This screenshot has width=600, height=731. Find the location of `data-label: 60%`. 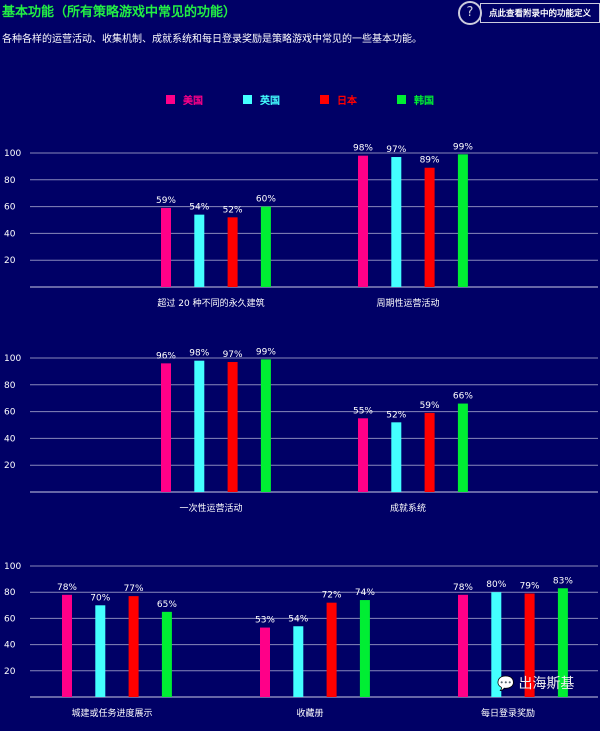

data-label: 60% is located at coordinates (266, 200).